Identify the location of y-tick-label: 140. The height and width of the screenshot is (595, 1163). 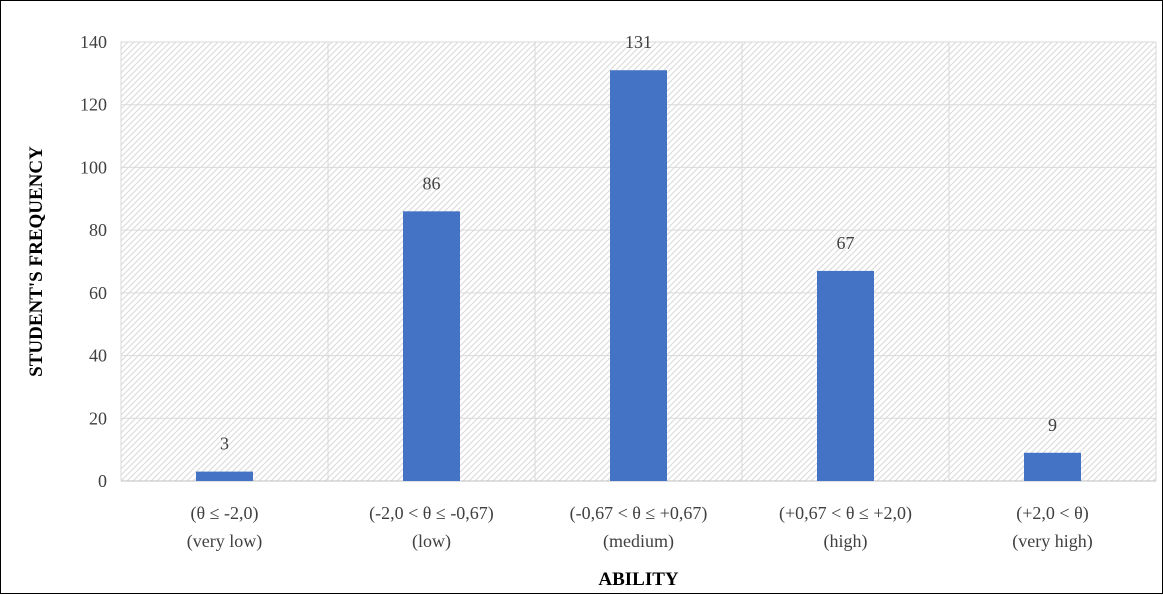
(93, 42).